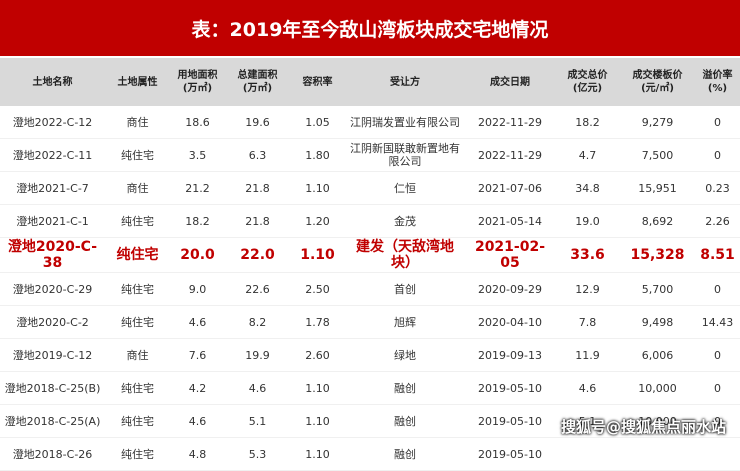 This screenshot has width=740, height=471. Describe the element at coordinates (587, 289) in the screenshot. I see `table-cell: 12.9` at that location.